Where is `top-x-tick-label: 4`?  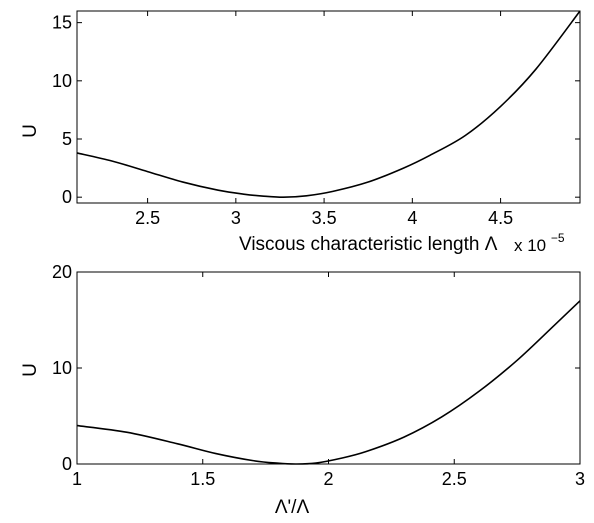 top-x-tick-label: 4 is located at coordinates (412, 218).